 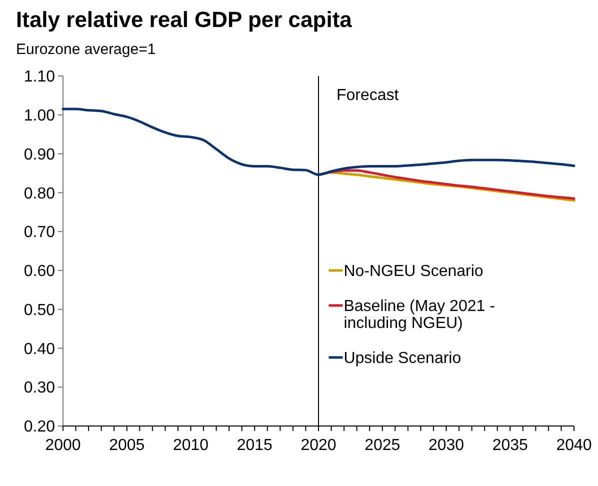 I want to click on x-tick-label: 2010, so click(x=190, y=445).